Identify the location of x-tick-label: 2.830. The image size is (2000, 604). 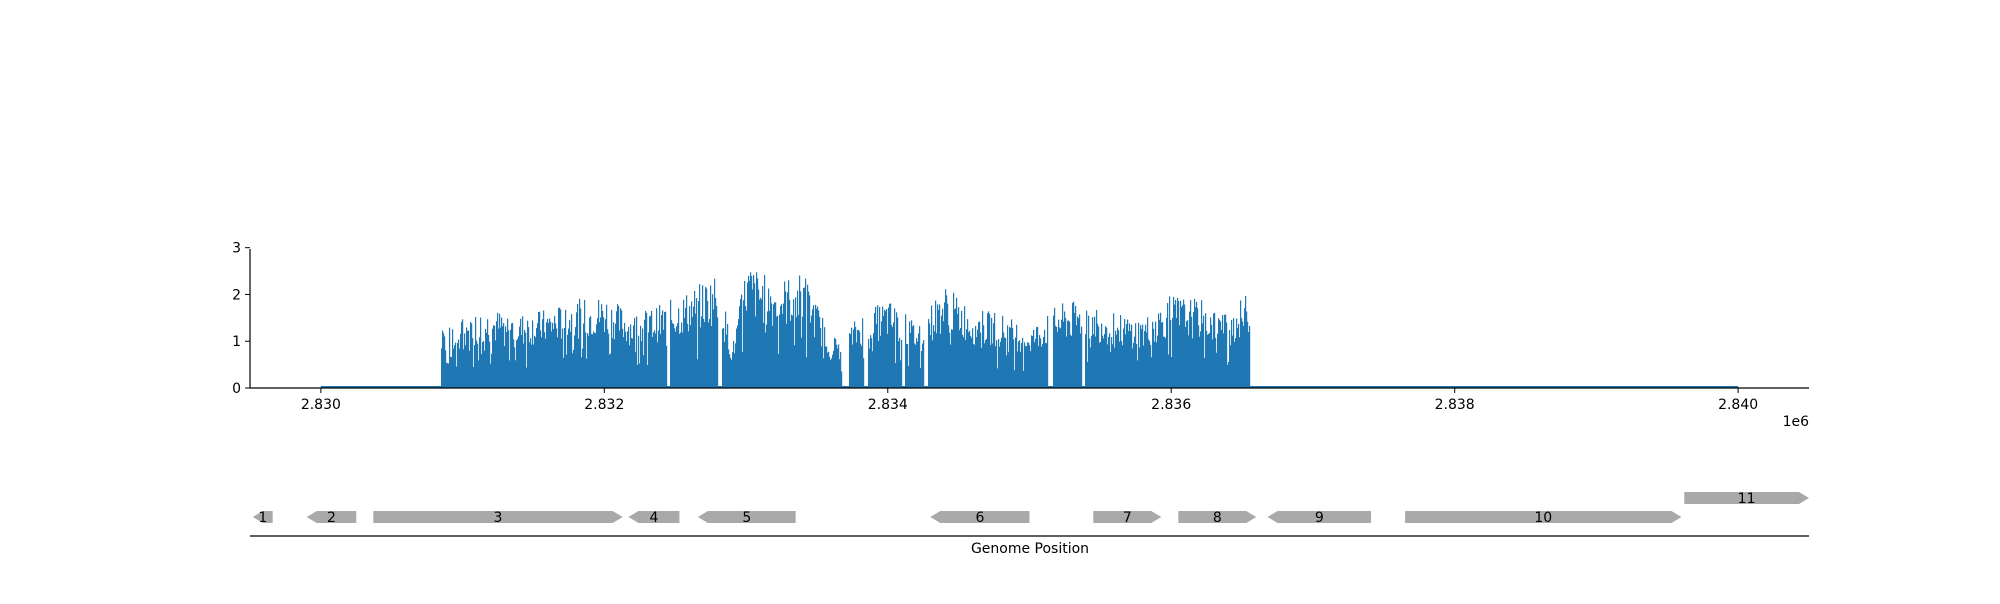
(321, 405).